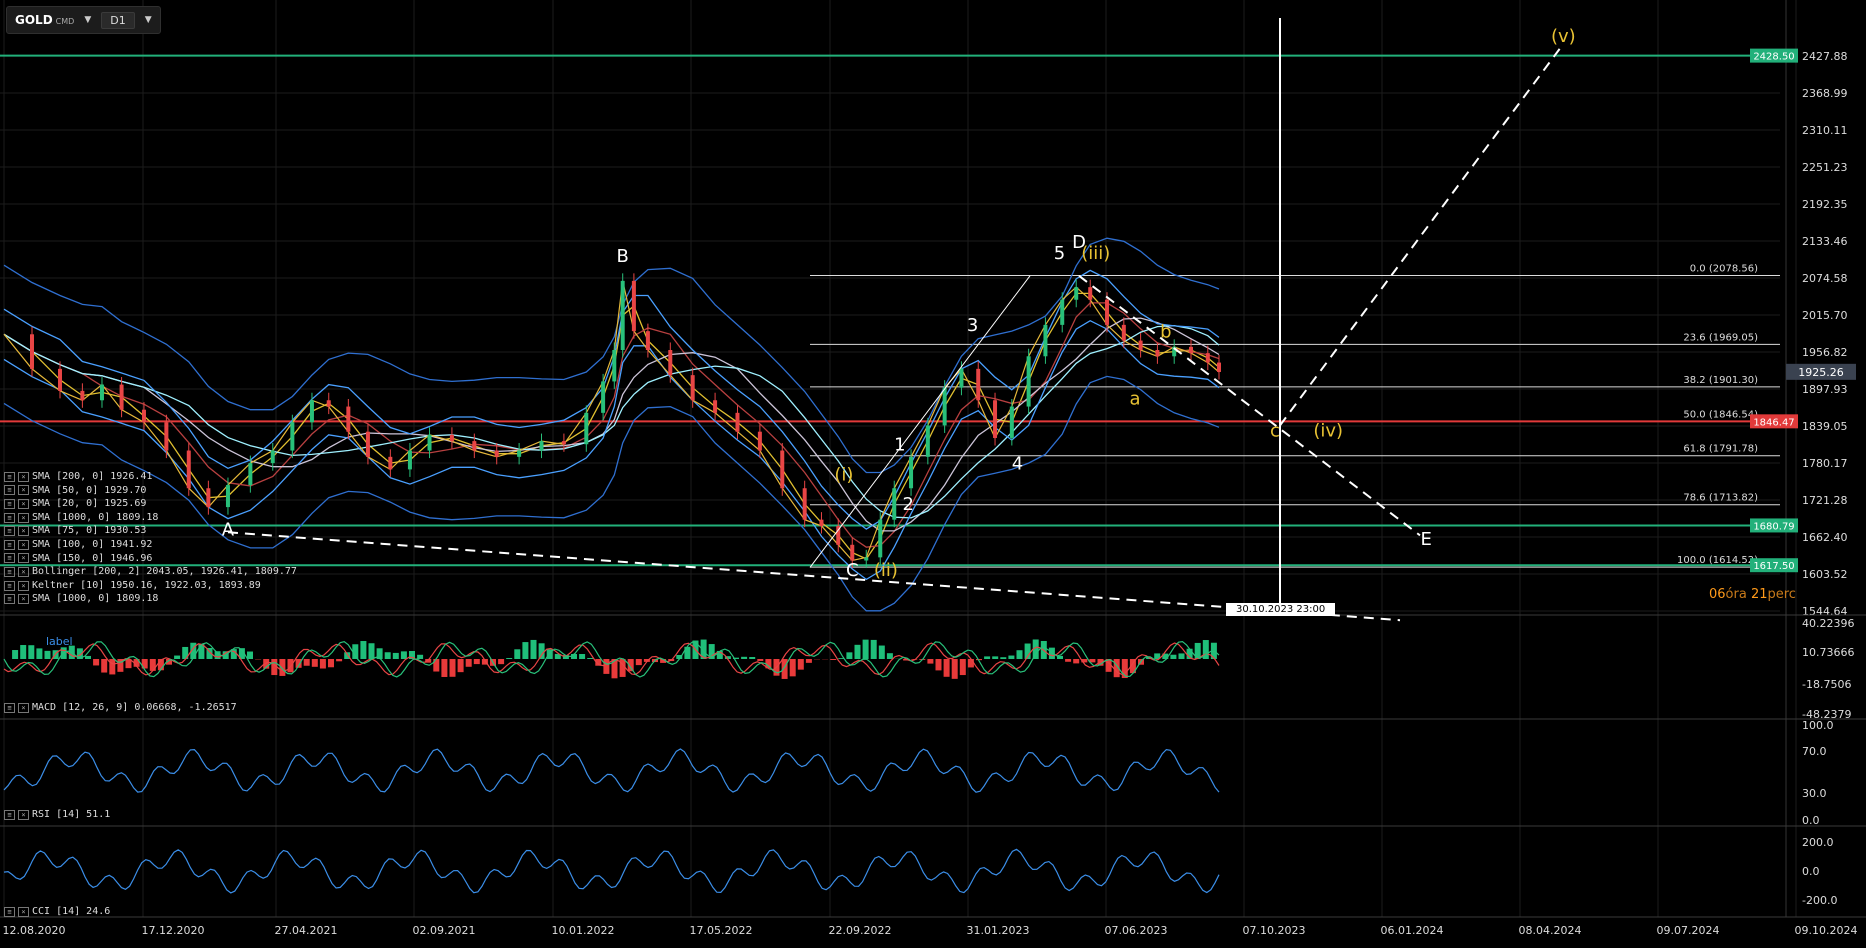 The image size is (1866, 948). Describe the element at coordinates (150, 531) in the screenshot. I see `legend-item: ≡ × SMA [75, 0] 1930.53` at that location.